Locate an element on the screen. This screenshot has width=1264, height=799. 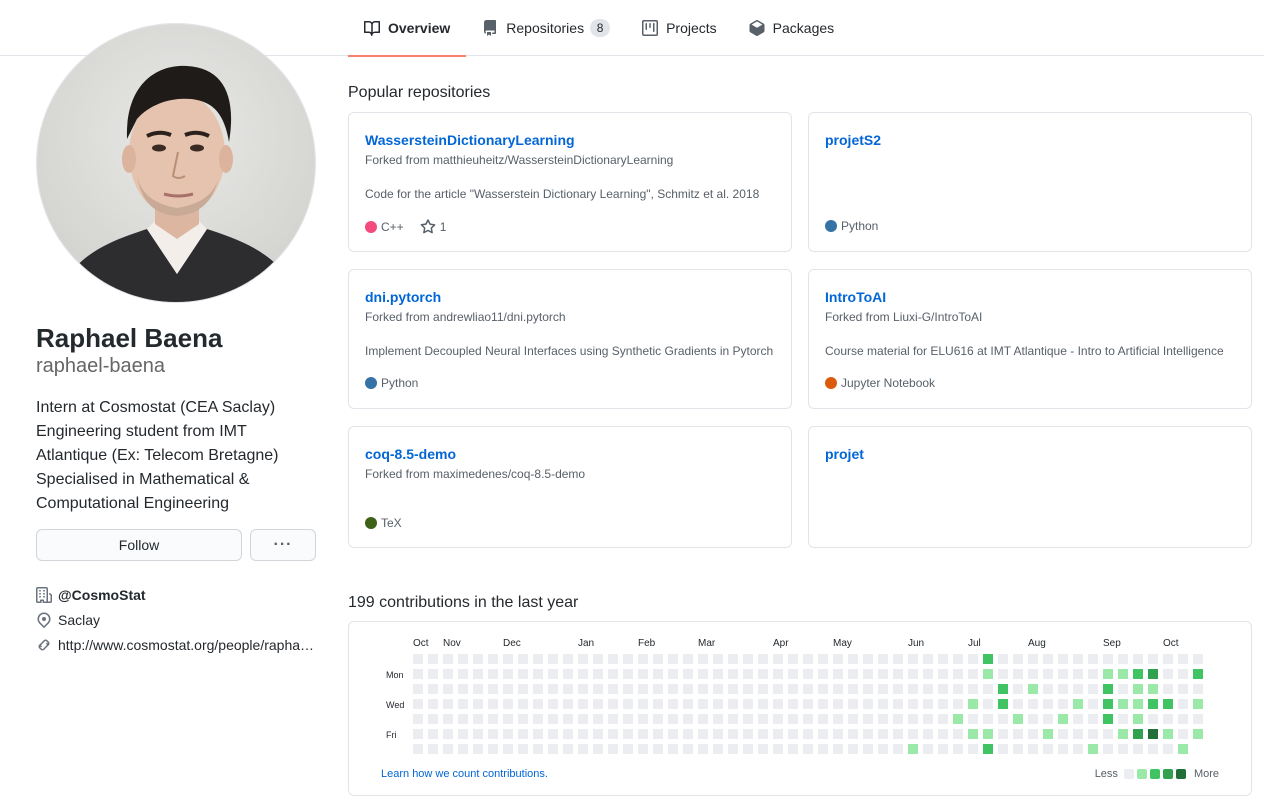
repo-name-link: dni.pytorch is located at coordinates (403, 297).